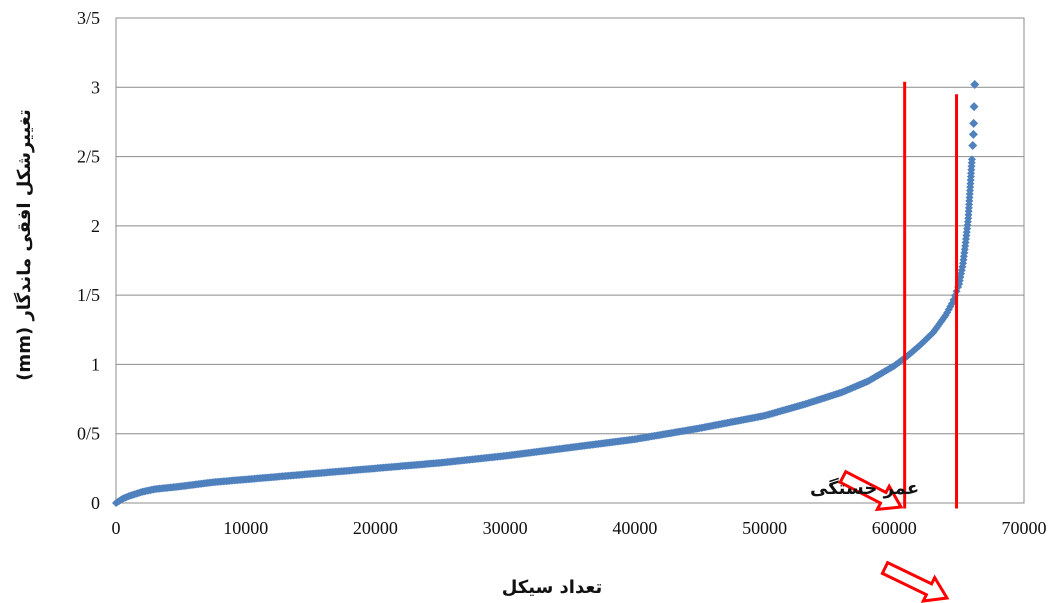 The image size is (1056, 603). I want to click on x-axis-title: تعداد سیکل, so click(552, 587).